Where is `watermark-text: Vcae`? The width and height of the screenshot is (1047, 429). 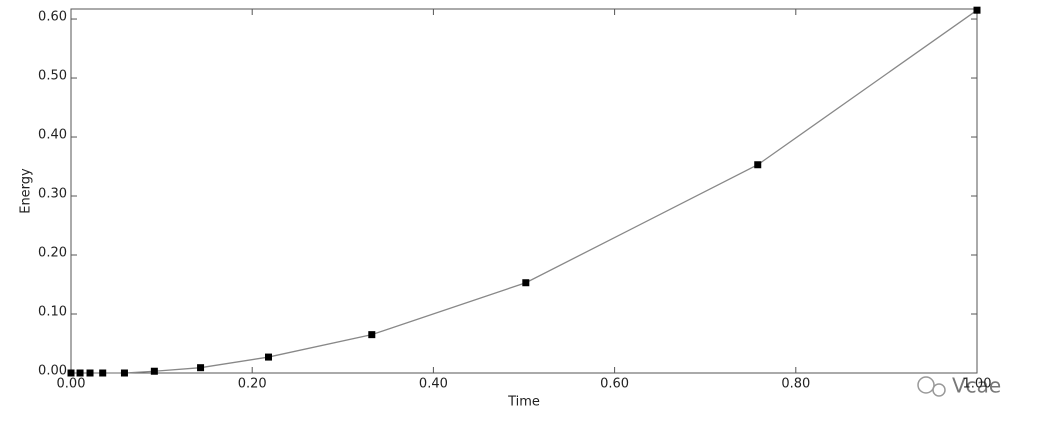
watermark-text: Vcae is located at coordinates (976, 386).